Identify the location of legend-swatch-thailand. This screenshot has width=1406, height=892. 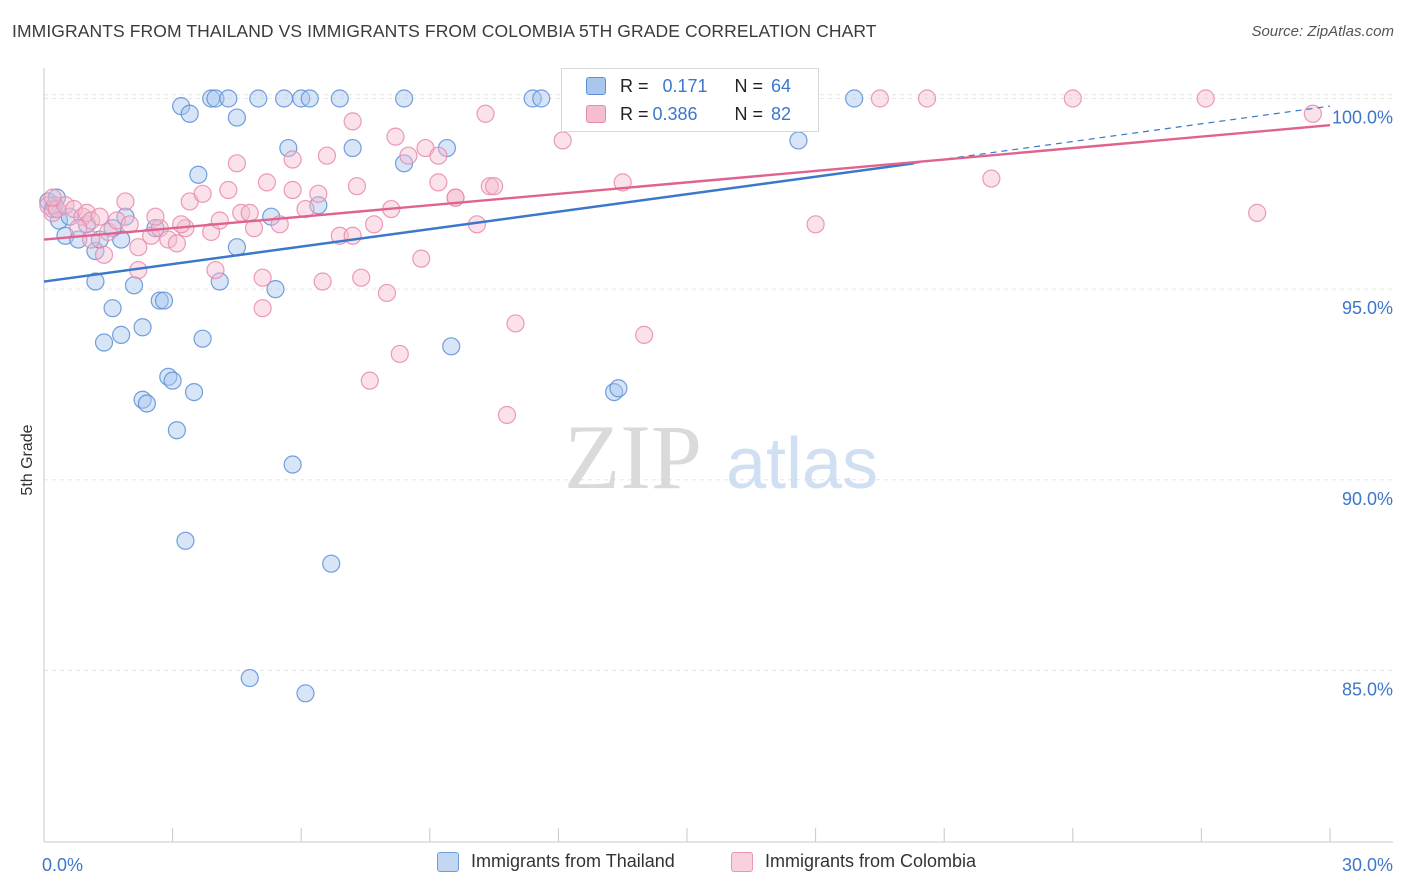
(596, 86).